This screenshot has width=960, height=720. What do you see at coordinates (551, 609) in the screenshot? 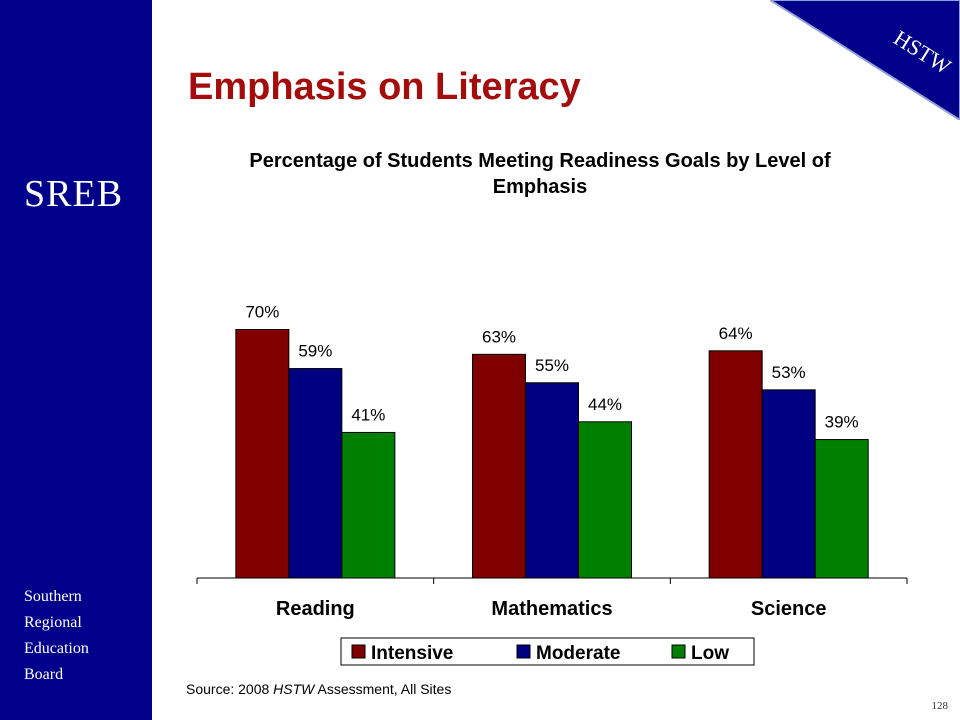
I see `category-label: Mathematics` at bounding box center [551, 609].